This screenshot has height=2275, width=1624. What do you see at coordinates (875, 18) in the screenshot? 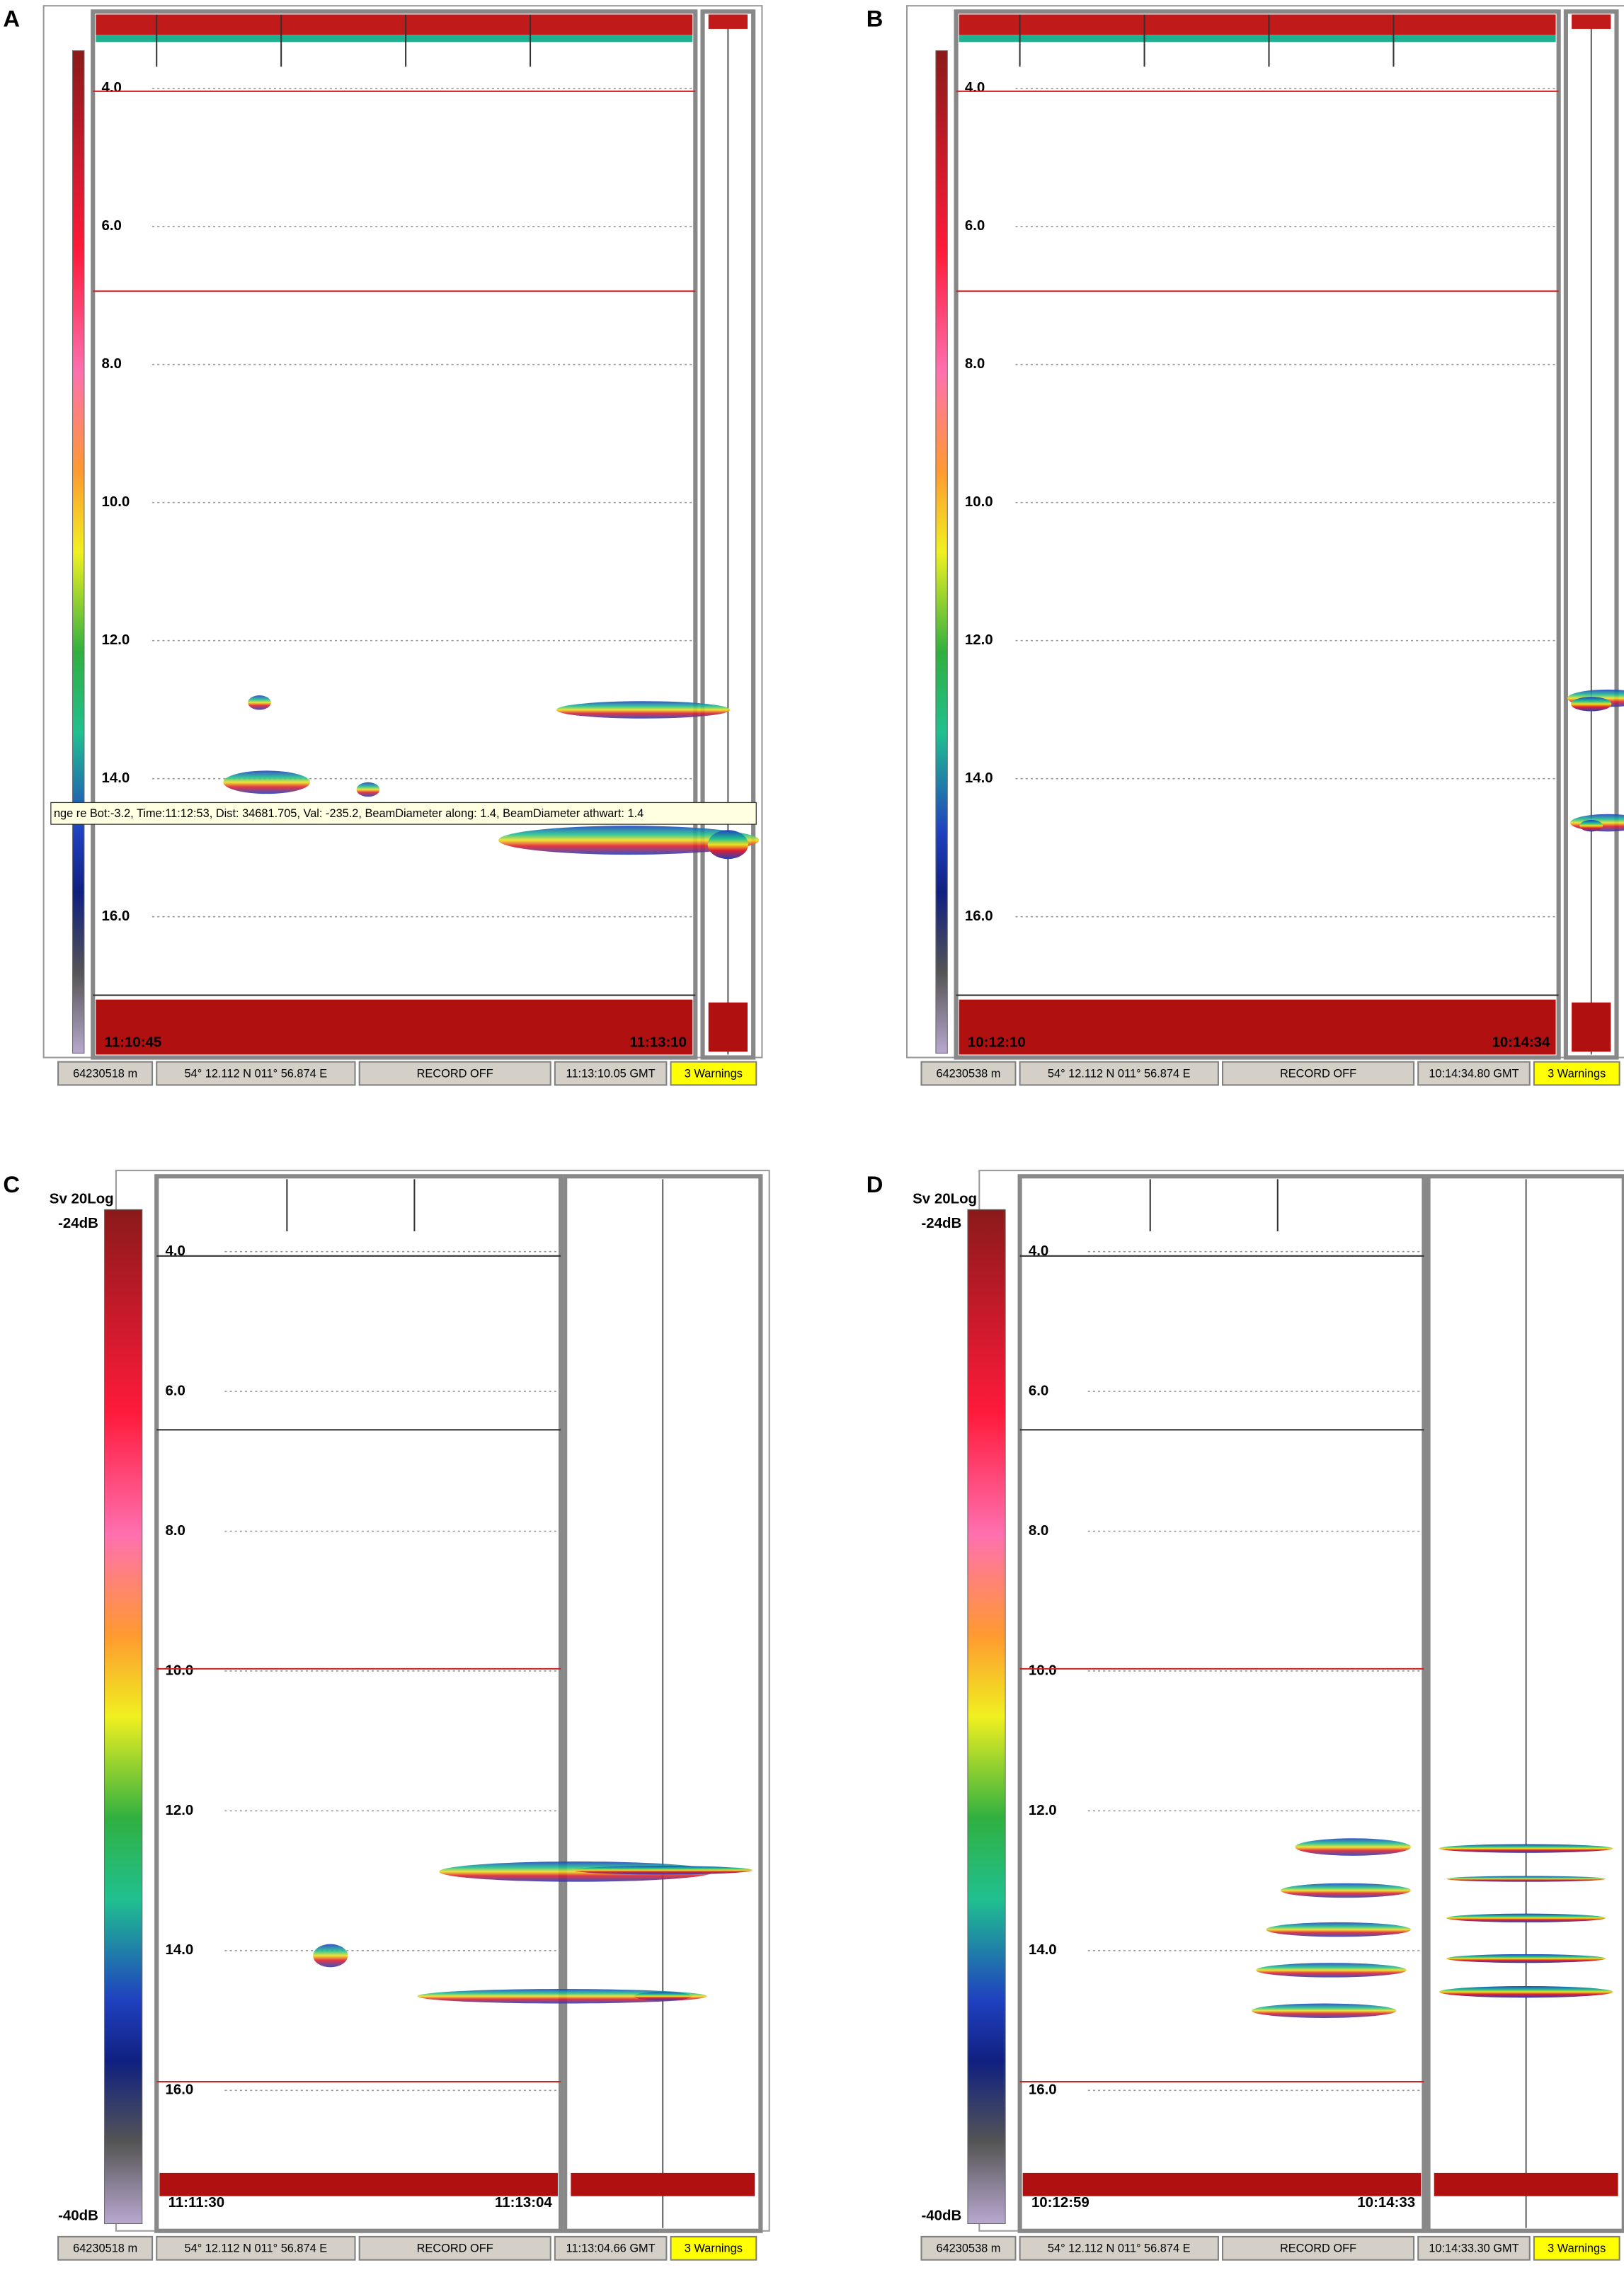
I see `panel-label: B` at bounding box center [875, 18].